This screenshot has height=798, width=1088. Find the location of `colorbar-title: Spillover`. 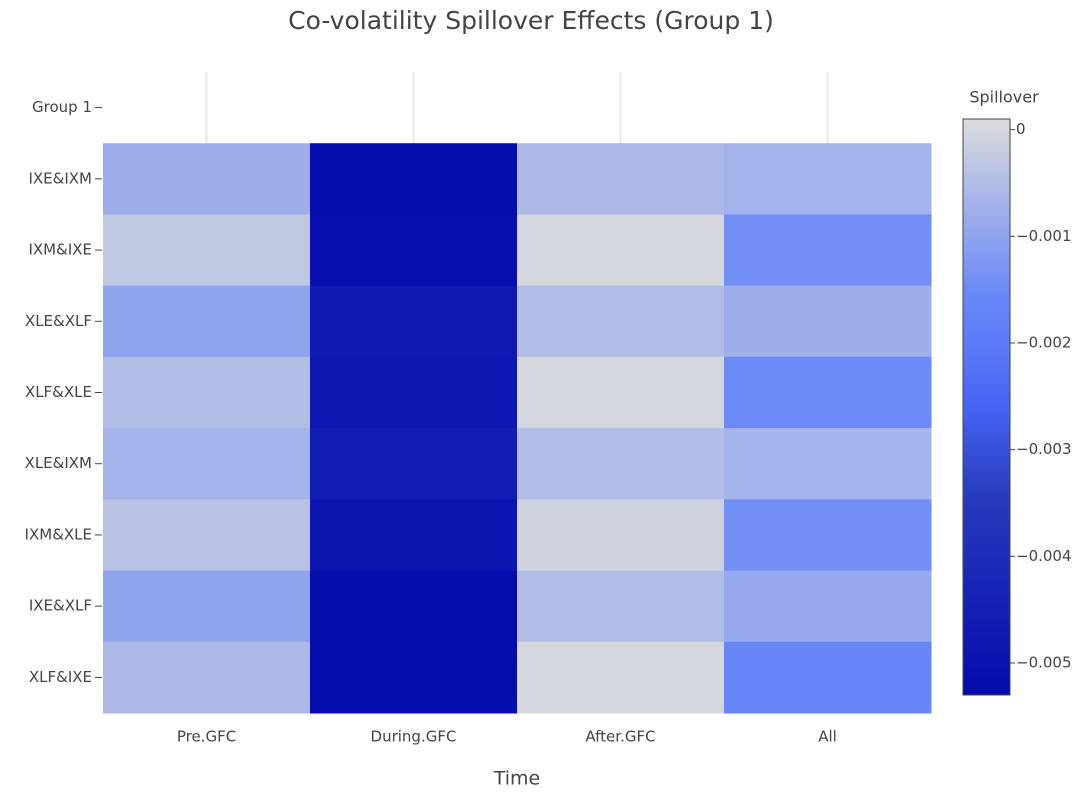

colorbar-title: Spillover is located at coordinates (1004, 97).